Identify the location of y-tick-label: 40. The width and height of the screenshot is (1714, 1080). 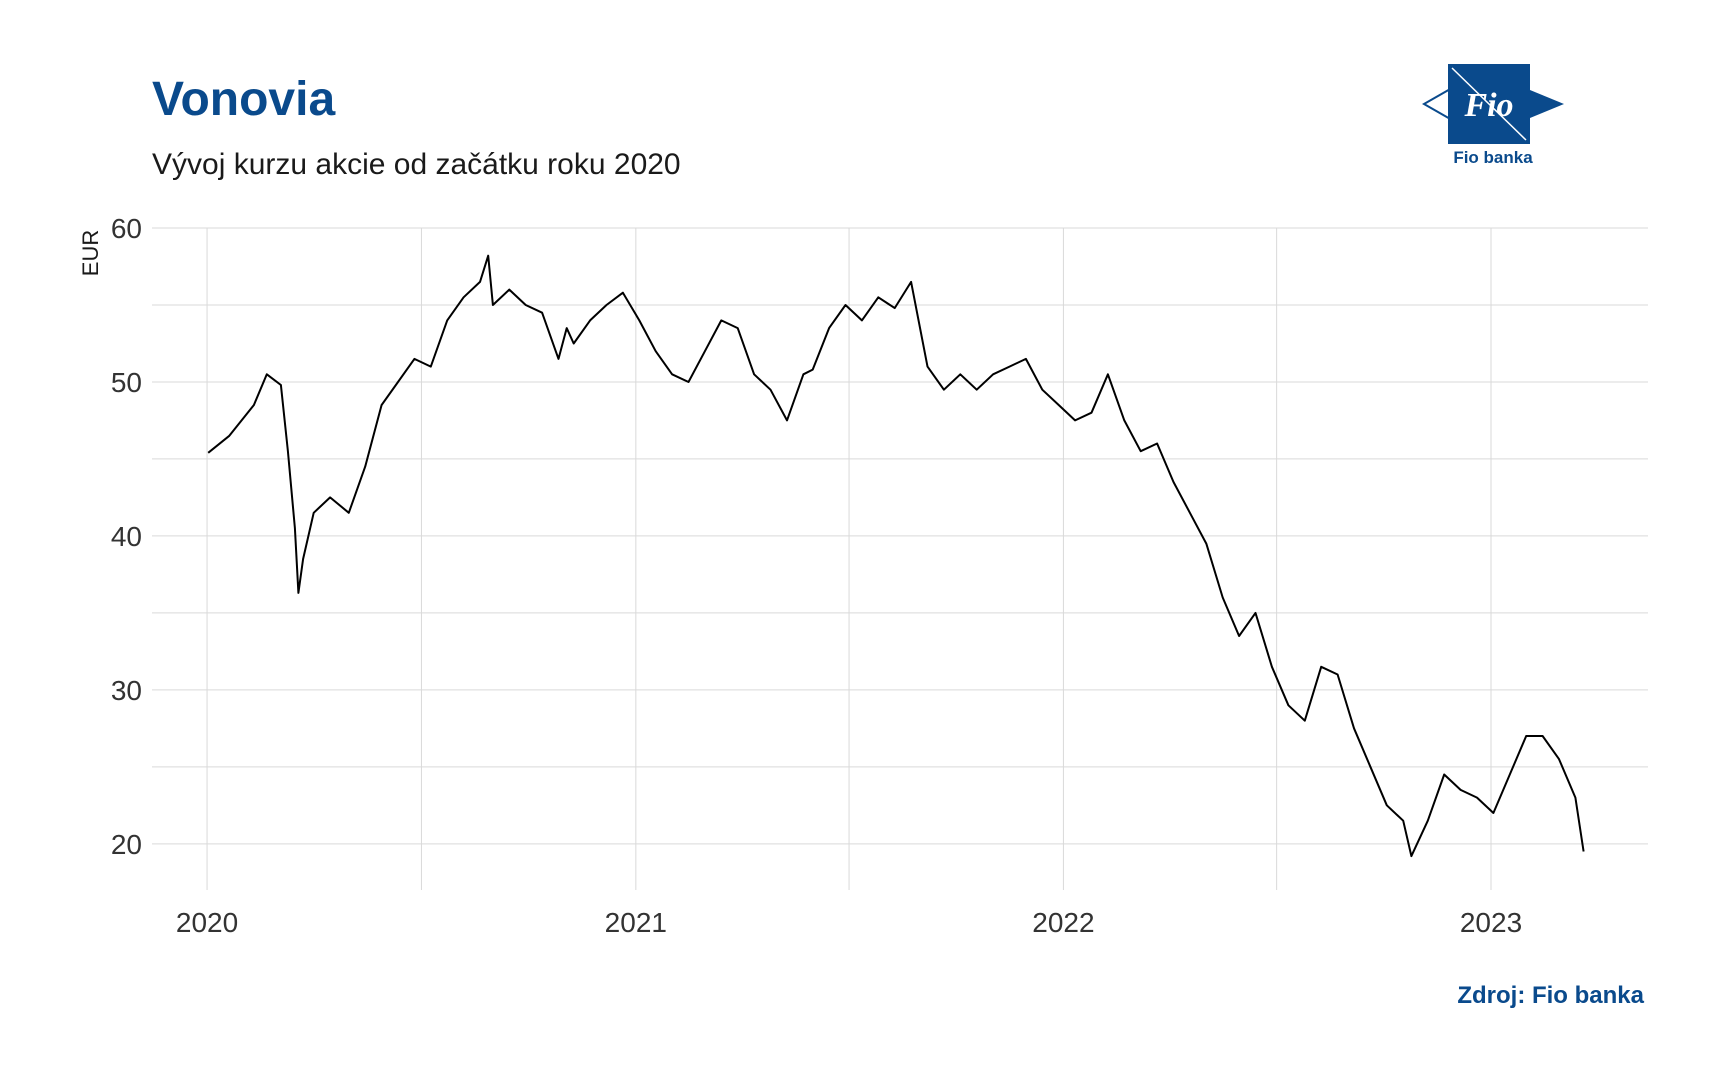
(126, 536).